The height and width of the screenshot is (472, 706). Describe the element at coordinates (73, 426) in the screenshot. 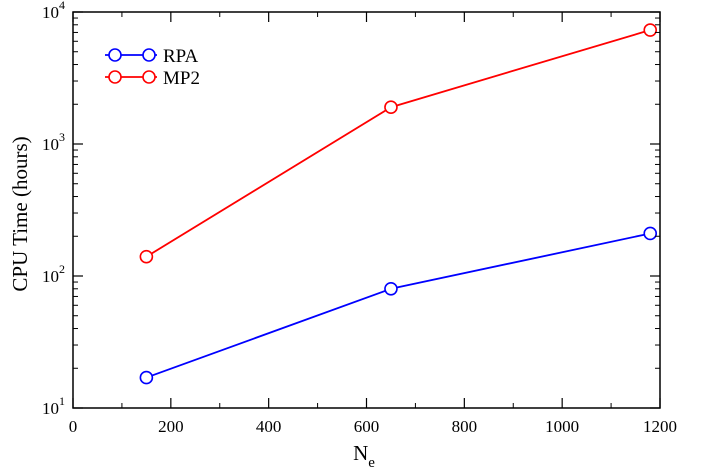

I see `x-tick-label: 0` at that location.